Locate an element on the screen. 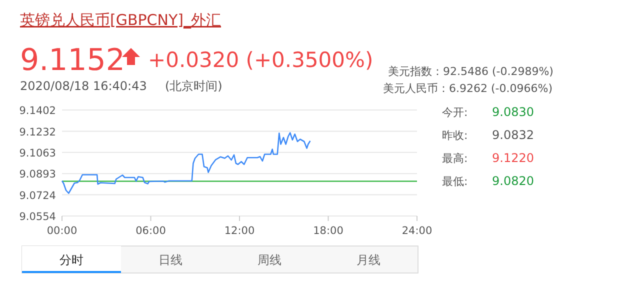 The width and height of the screenshot is (637, 284). y-tick-label: 9.0554 is located at coordinates (37, 217).